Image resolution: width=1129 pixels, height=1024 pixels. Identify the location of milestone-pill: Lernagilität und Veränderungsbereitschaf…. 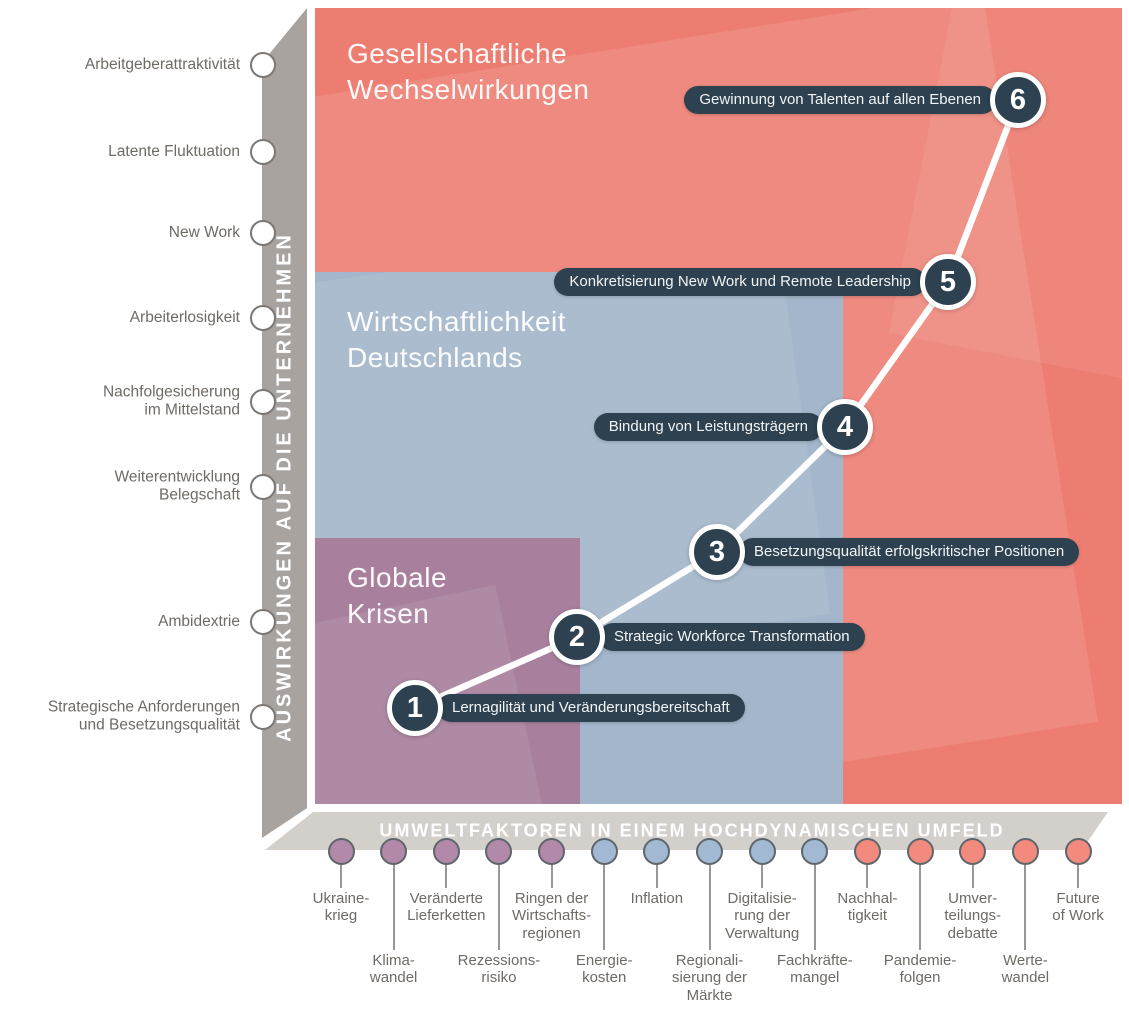
(591, 708).